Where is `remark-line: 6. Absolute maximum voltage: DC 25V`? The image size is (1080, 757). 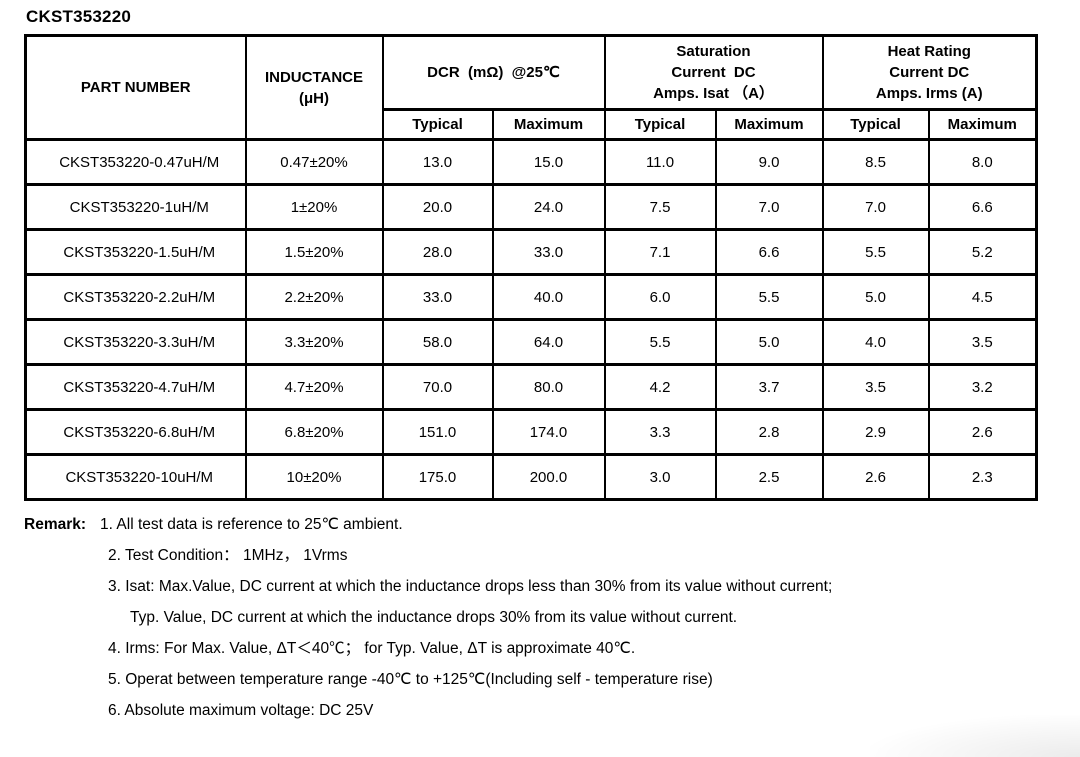
remark-line: 6. Absolute maximum voltage: DC 25V is located at coordinates (241, 710).